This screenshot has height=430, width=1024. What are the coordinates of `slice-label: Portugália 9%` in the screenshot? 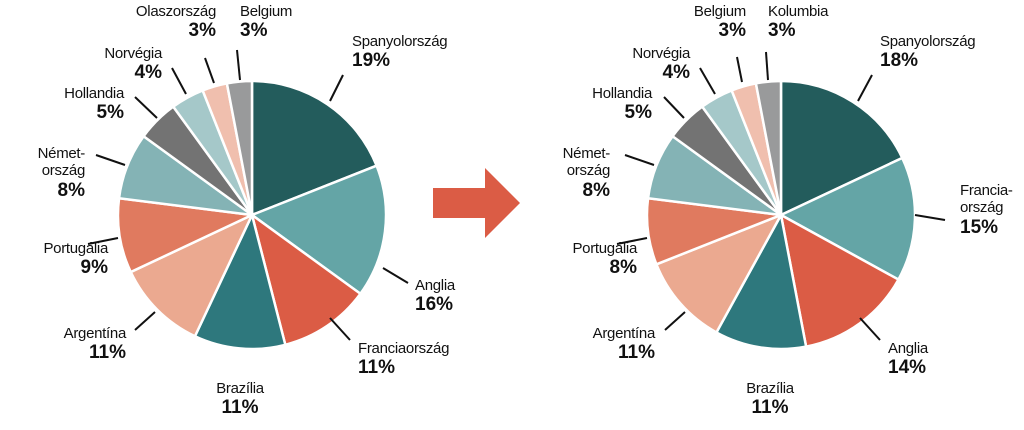 It's located at (75, 259).